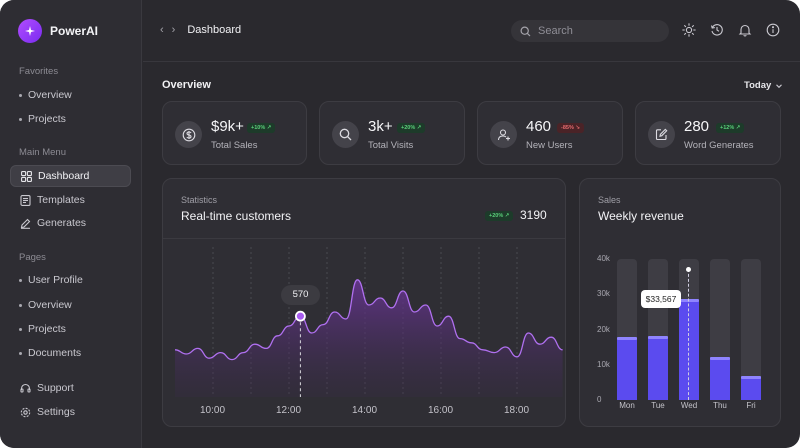 This screenshot has width=800, height=448. I want to click on stat-card-new-users: 460 -85% ↘ New Users, so click(550, 133).